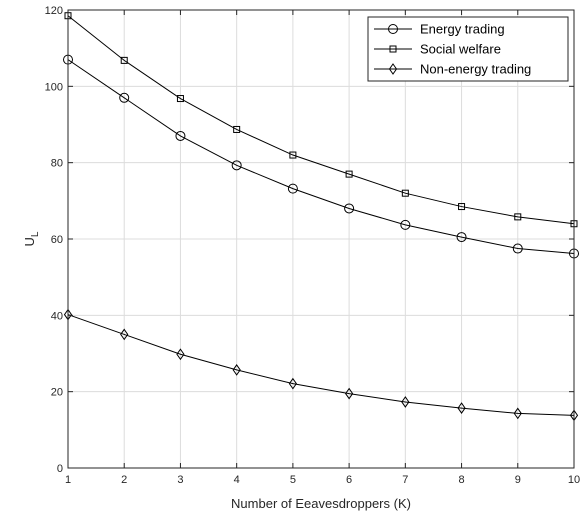  What do you see at coordinates (475, 69) in the screenshot?
I see `legend-label: Non-energy trading` at bounding box center [475, 69].